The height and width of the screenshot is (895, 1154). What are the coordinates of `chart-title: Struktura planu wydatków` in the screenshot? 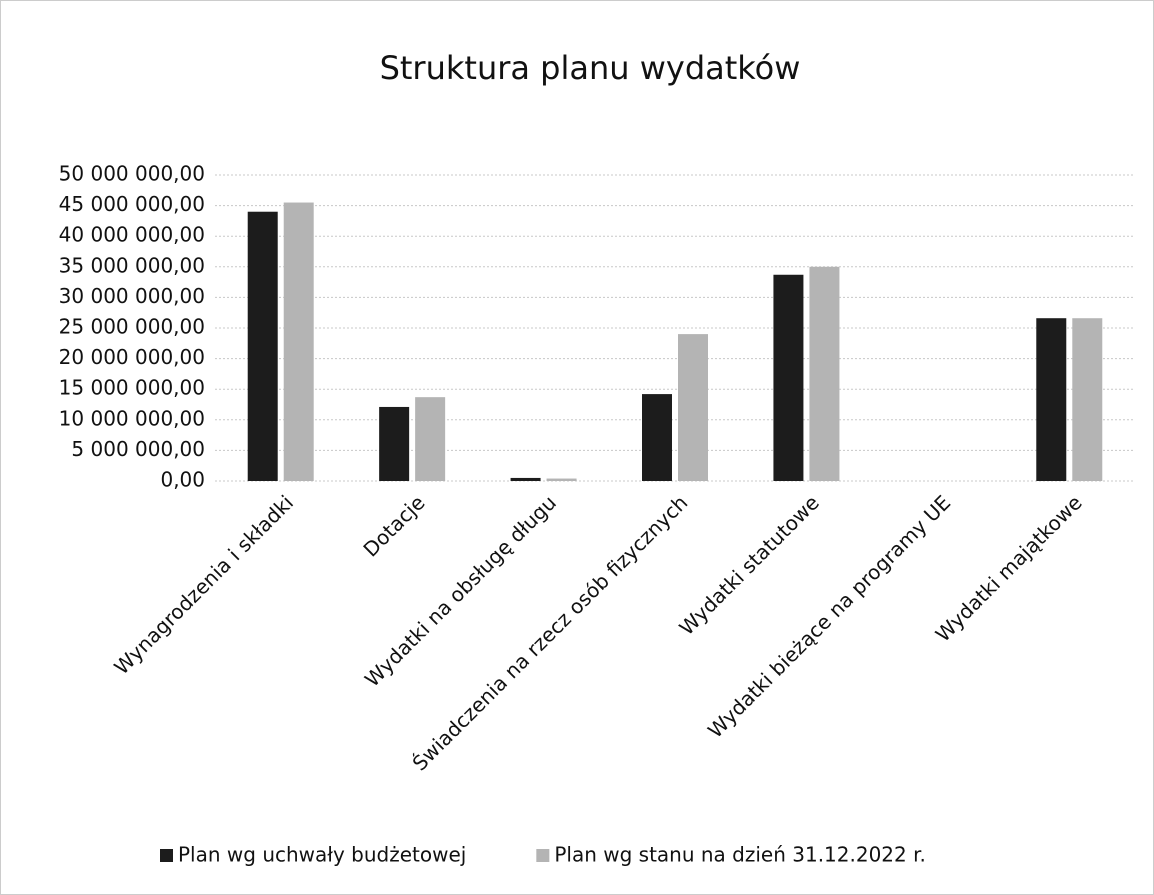 It's located at (590, 68).